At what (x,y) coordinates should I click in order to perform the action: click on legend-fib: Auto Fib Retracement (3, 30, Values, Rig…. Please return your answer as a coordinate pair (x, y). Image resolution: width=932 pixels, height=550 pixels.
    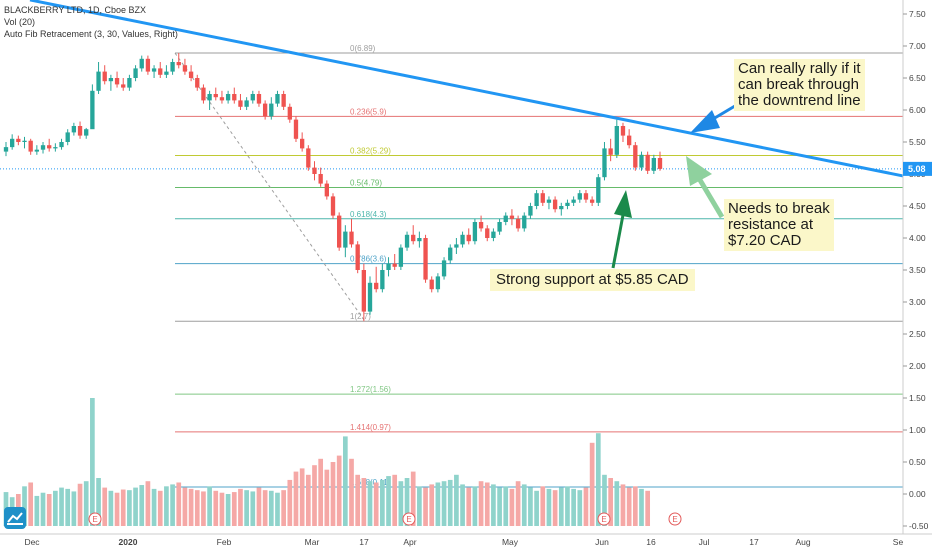
    Looking at the image, I should click on (91, 34).